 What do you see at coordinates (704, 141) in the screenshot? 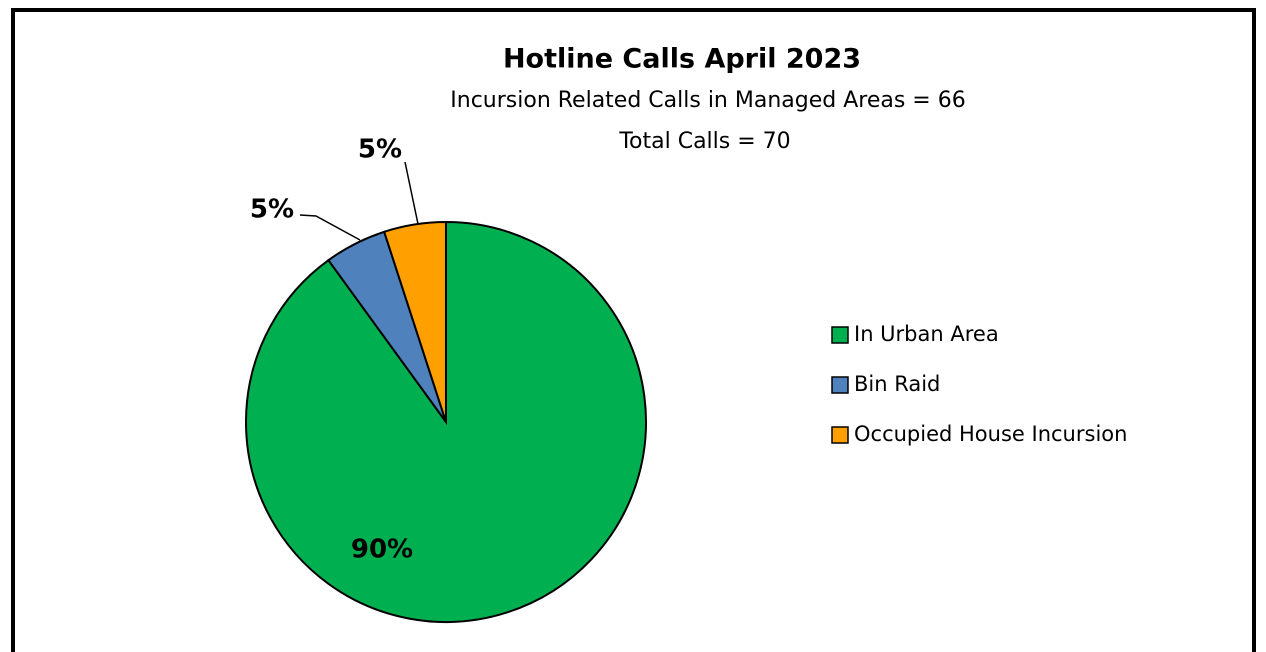
I see `chart-subtitle: Total Calls = 70` at bounding box center [704, 141].